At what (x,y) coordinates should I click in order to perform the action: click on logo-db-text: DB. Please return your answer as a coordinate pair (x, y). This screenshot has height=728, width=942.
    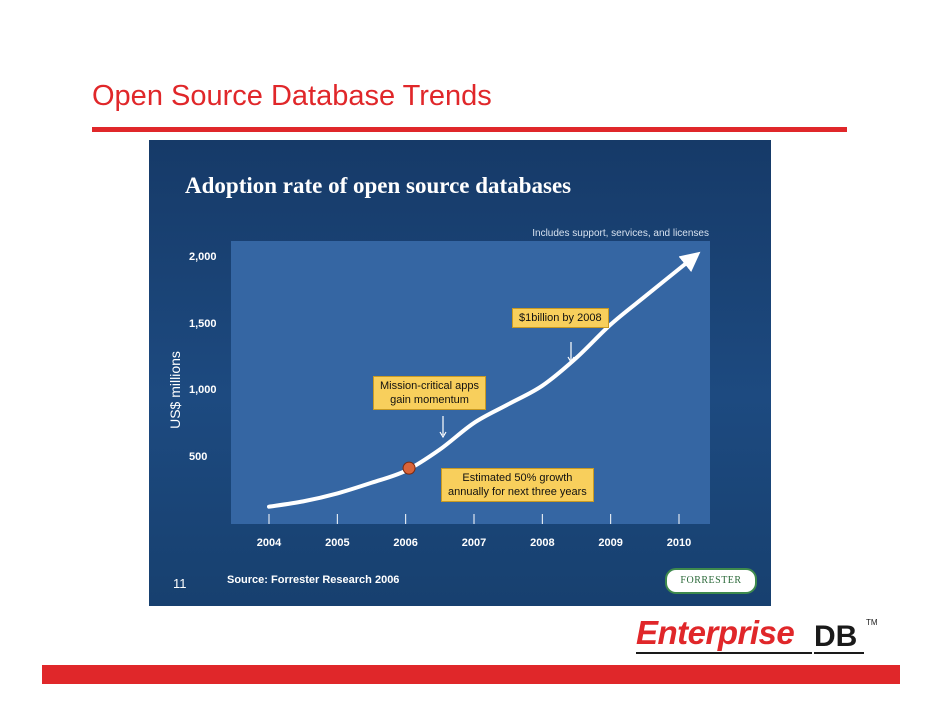
    Looking at the image, I should click on (836, 636).